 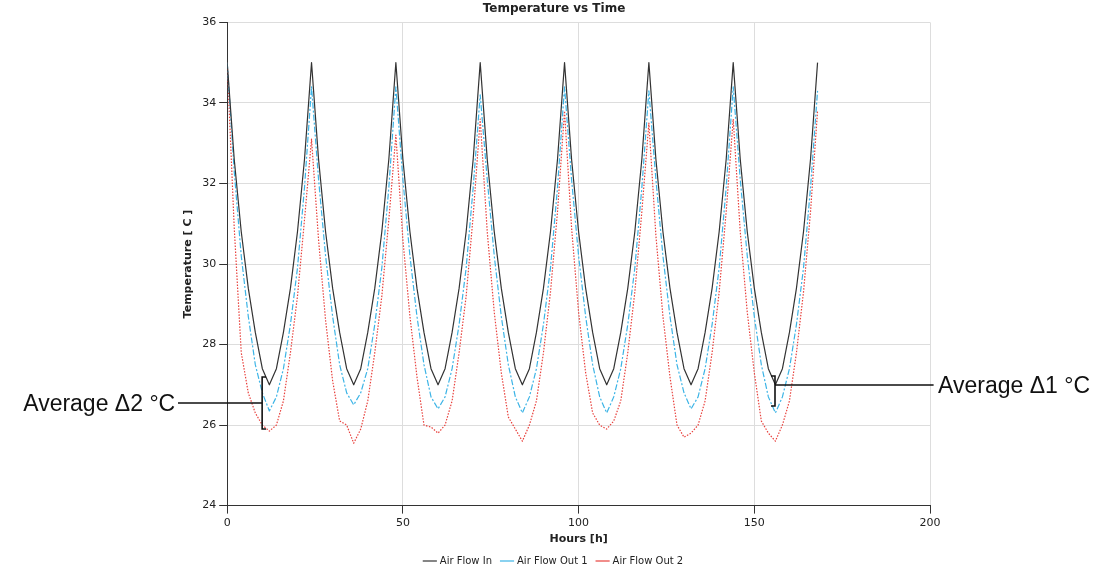 I want to click on annotation: Average Δ1 °C, so click(x=1014, y=384).